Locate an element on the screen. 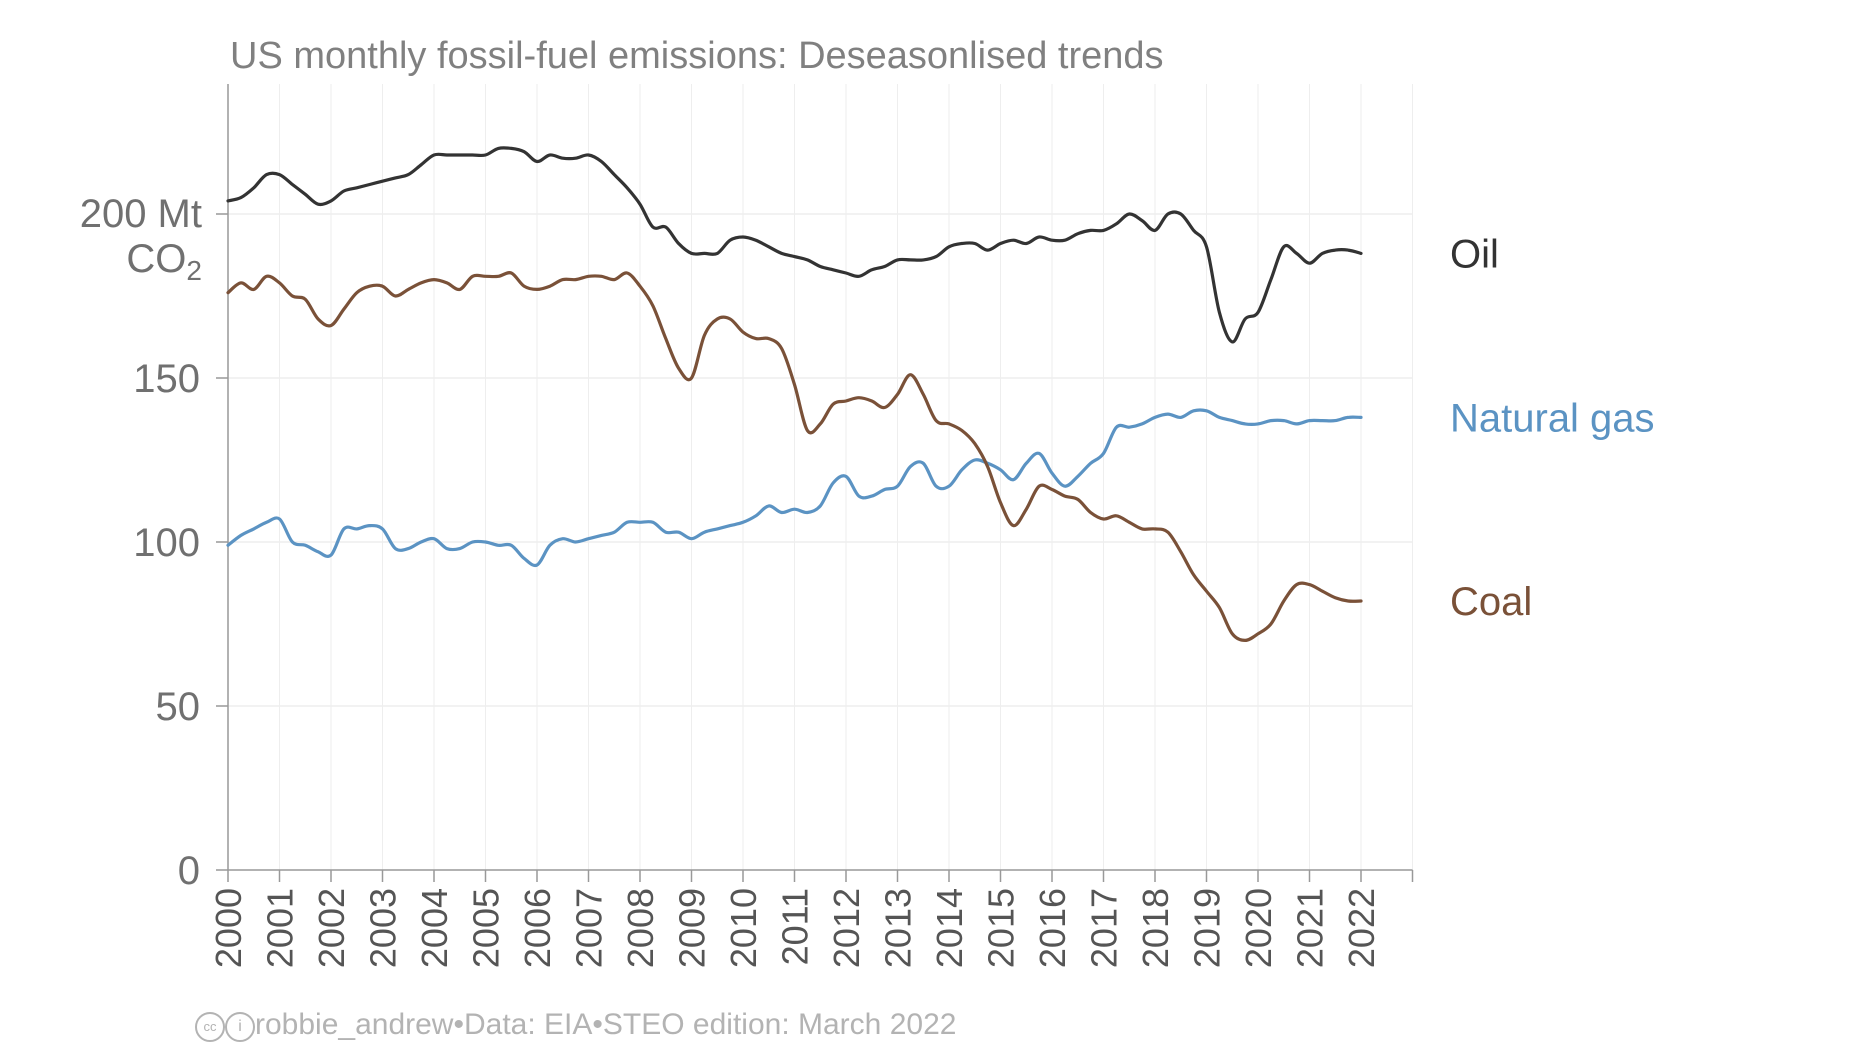  x-tick-label: 2015 is located at coordinates (1001, 928).